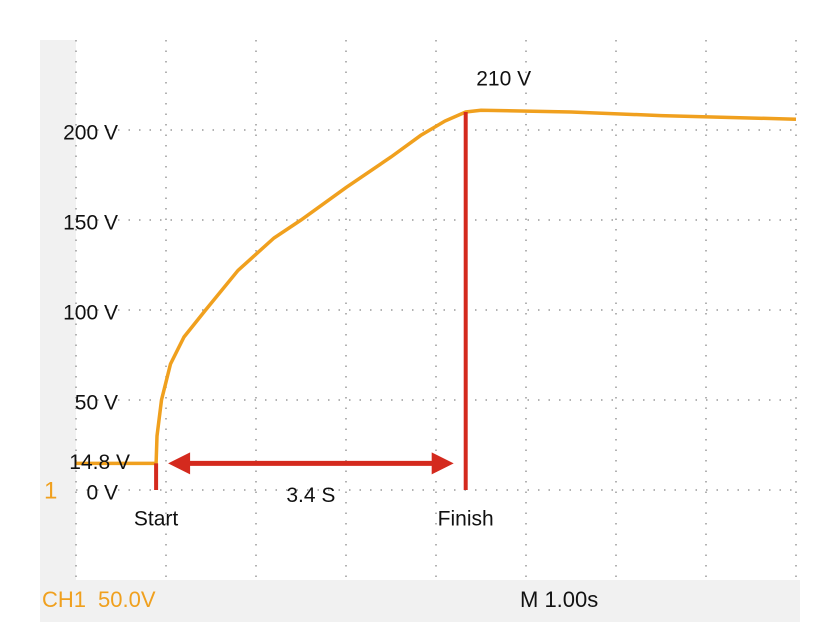  What do you see at coordinates (64, 599) in the screenshot?
I see `status-channel: CH1` at bounding box center [64, 599].